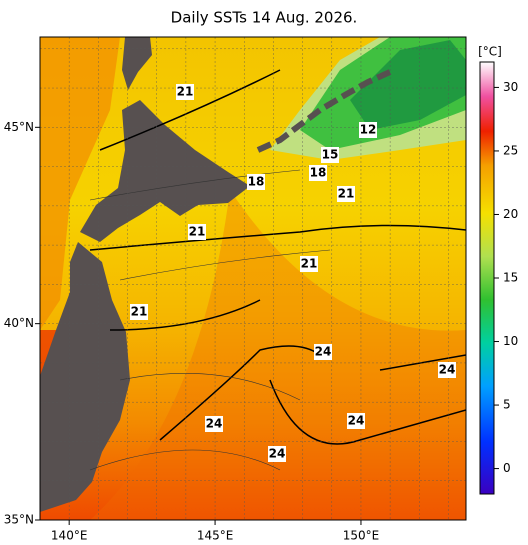 This screenshot has height=545, width=528. I want to click on lat-label: 45°N, so click(19, 127).